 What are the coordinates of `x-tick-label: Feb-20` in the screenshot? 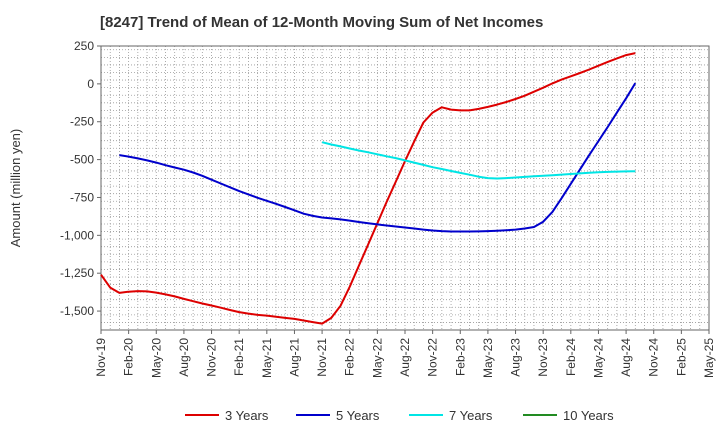 It's located at (129, 357).